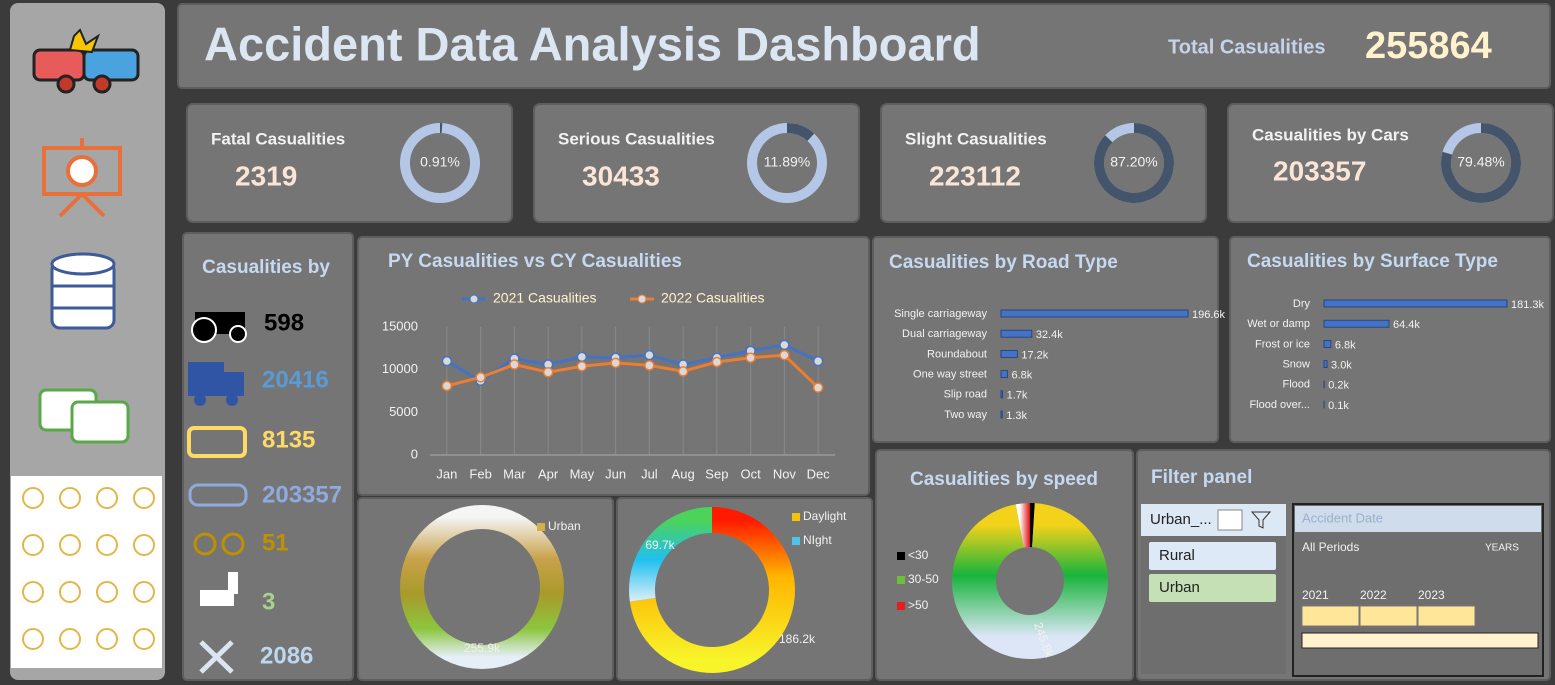 The width and height of the screenshot is (1555, 685). I want to click on bar-value-label: 1.7k, so click(1017, 396).